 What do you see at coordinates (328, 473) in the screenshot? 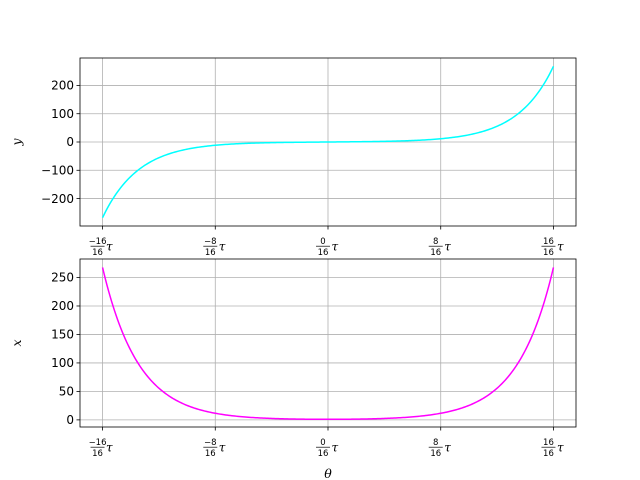
I see `x-axis-label: θ` at bounding box center [328, 473].